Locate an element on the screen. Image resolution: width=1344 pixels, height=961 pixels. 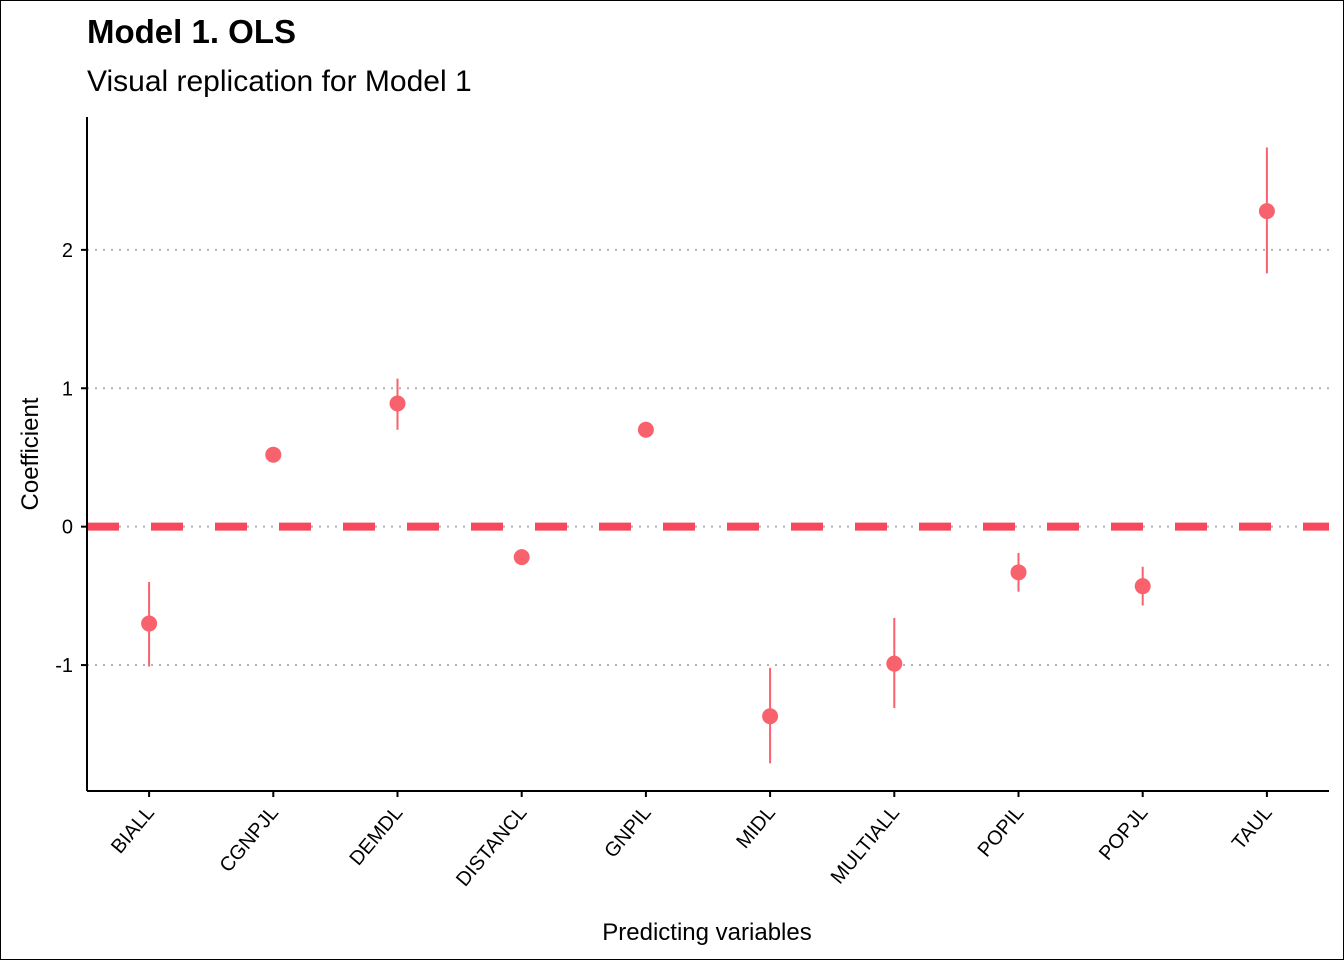
x-tick-label: DEMDL is located at coordinates (376, 836).